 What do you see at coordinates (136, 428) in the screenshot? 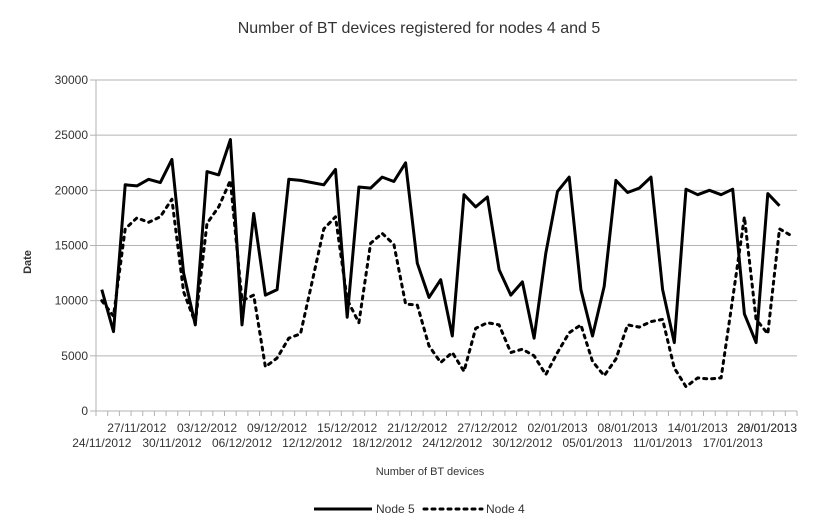
I see `x-tick-label: 27/11/2012` at bounding box center [136, 428].